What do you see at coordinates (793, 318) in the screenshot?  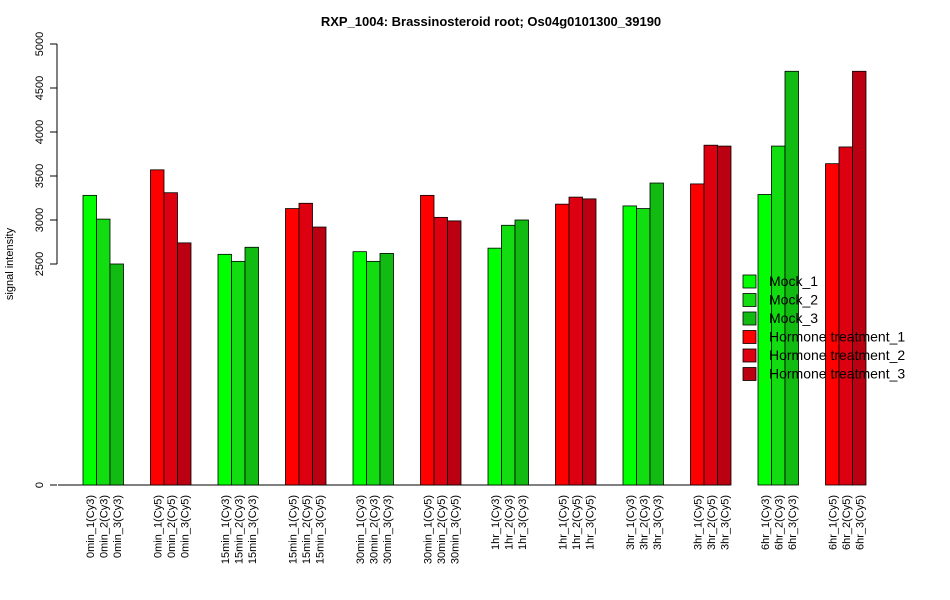 I see `legend-label: Mock_3` at bounding box center [793, 318].